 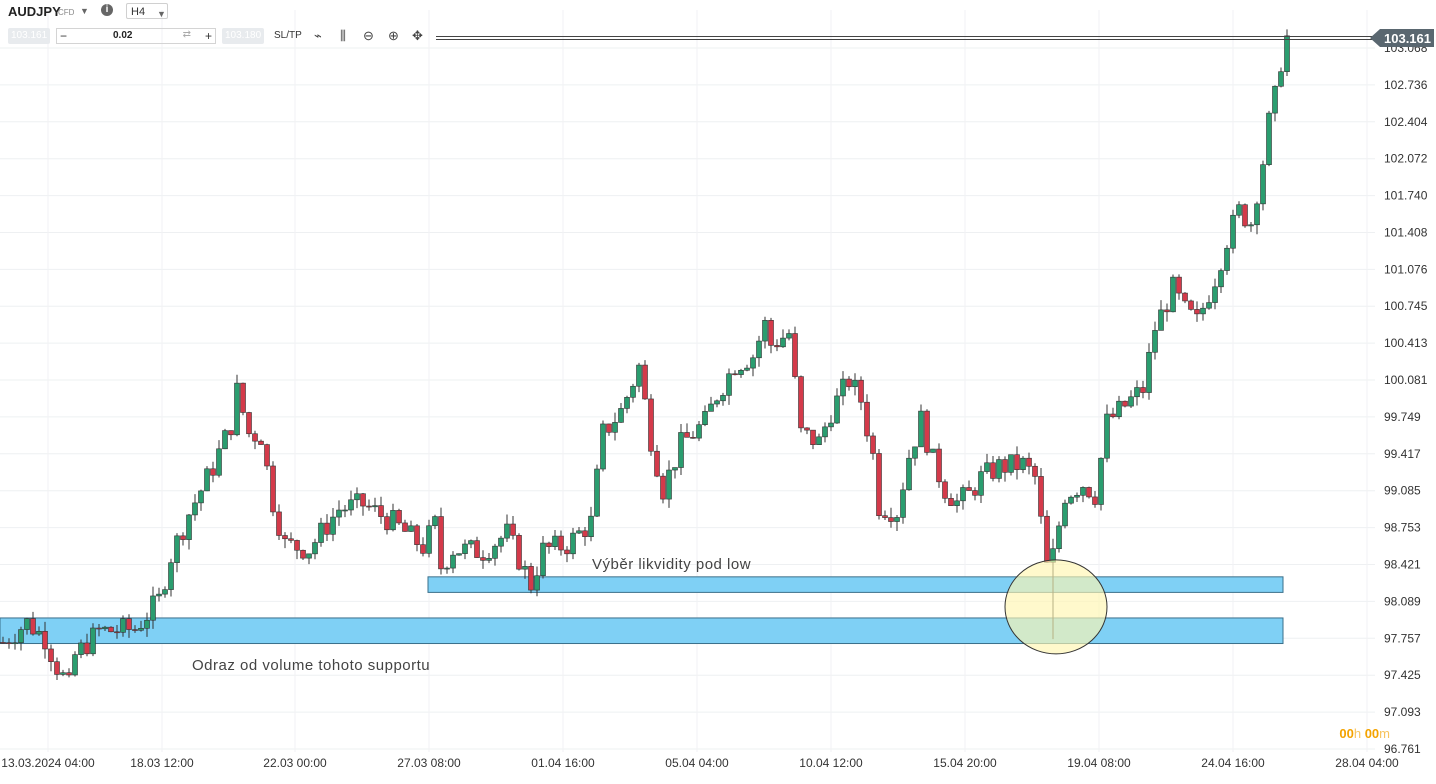 What do you see at coordinates (107, 10) in the screenshot?
I see `info-icon: i` at bounding box center [107, 10].